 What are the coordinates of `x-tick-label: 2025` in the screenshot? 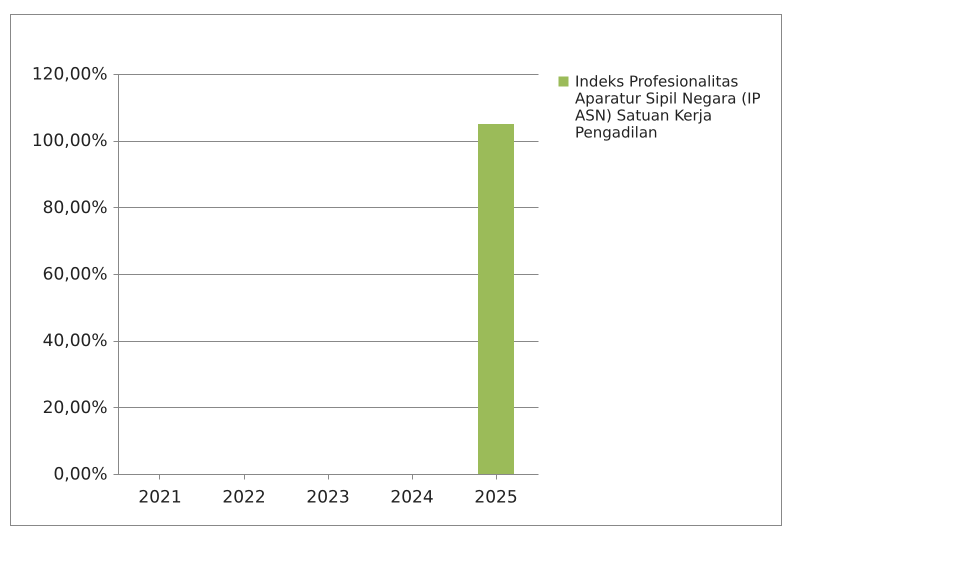 It's located at (496, 498).